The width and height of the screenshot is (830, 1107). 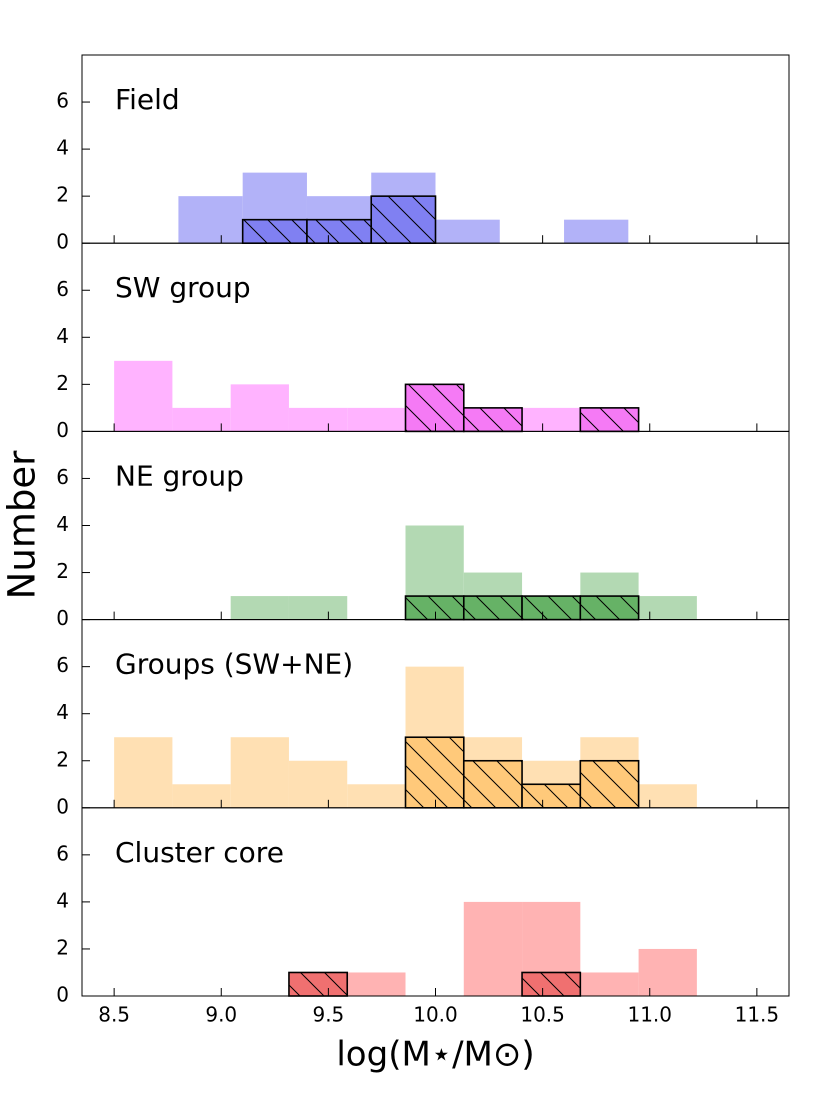 I want to click on x-tick-label: 11.5, so click(x=757, y=1015).